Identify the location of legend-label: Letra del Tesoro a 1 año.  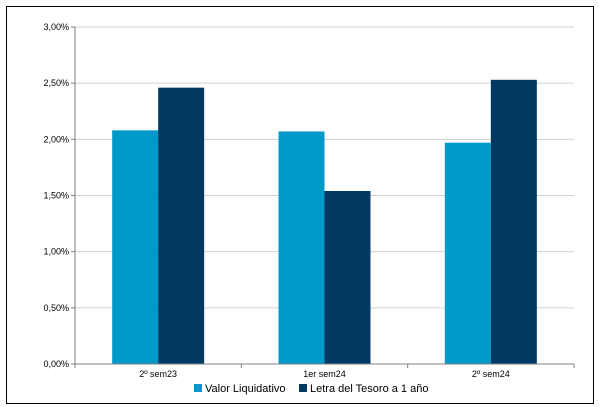
(369, 389).